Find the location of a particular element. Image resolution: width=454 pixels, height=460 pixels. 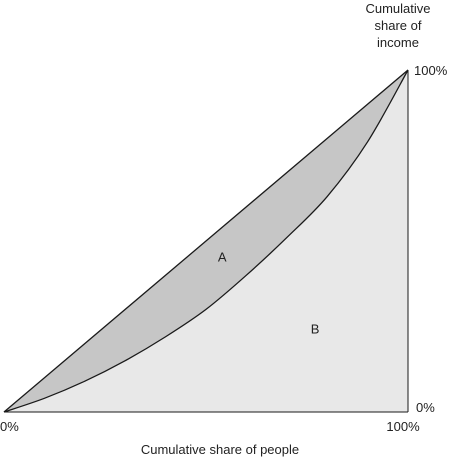

y-tick-label-min: 0% is located at coordinates (425, 407).